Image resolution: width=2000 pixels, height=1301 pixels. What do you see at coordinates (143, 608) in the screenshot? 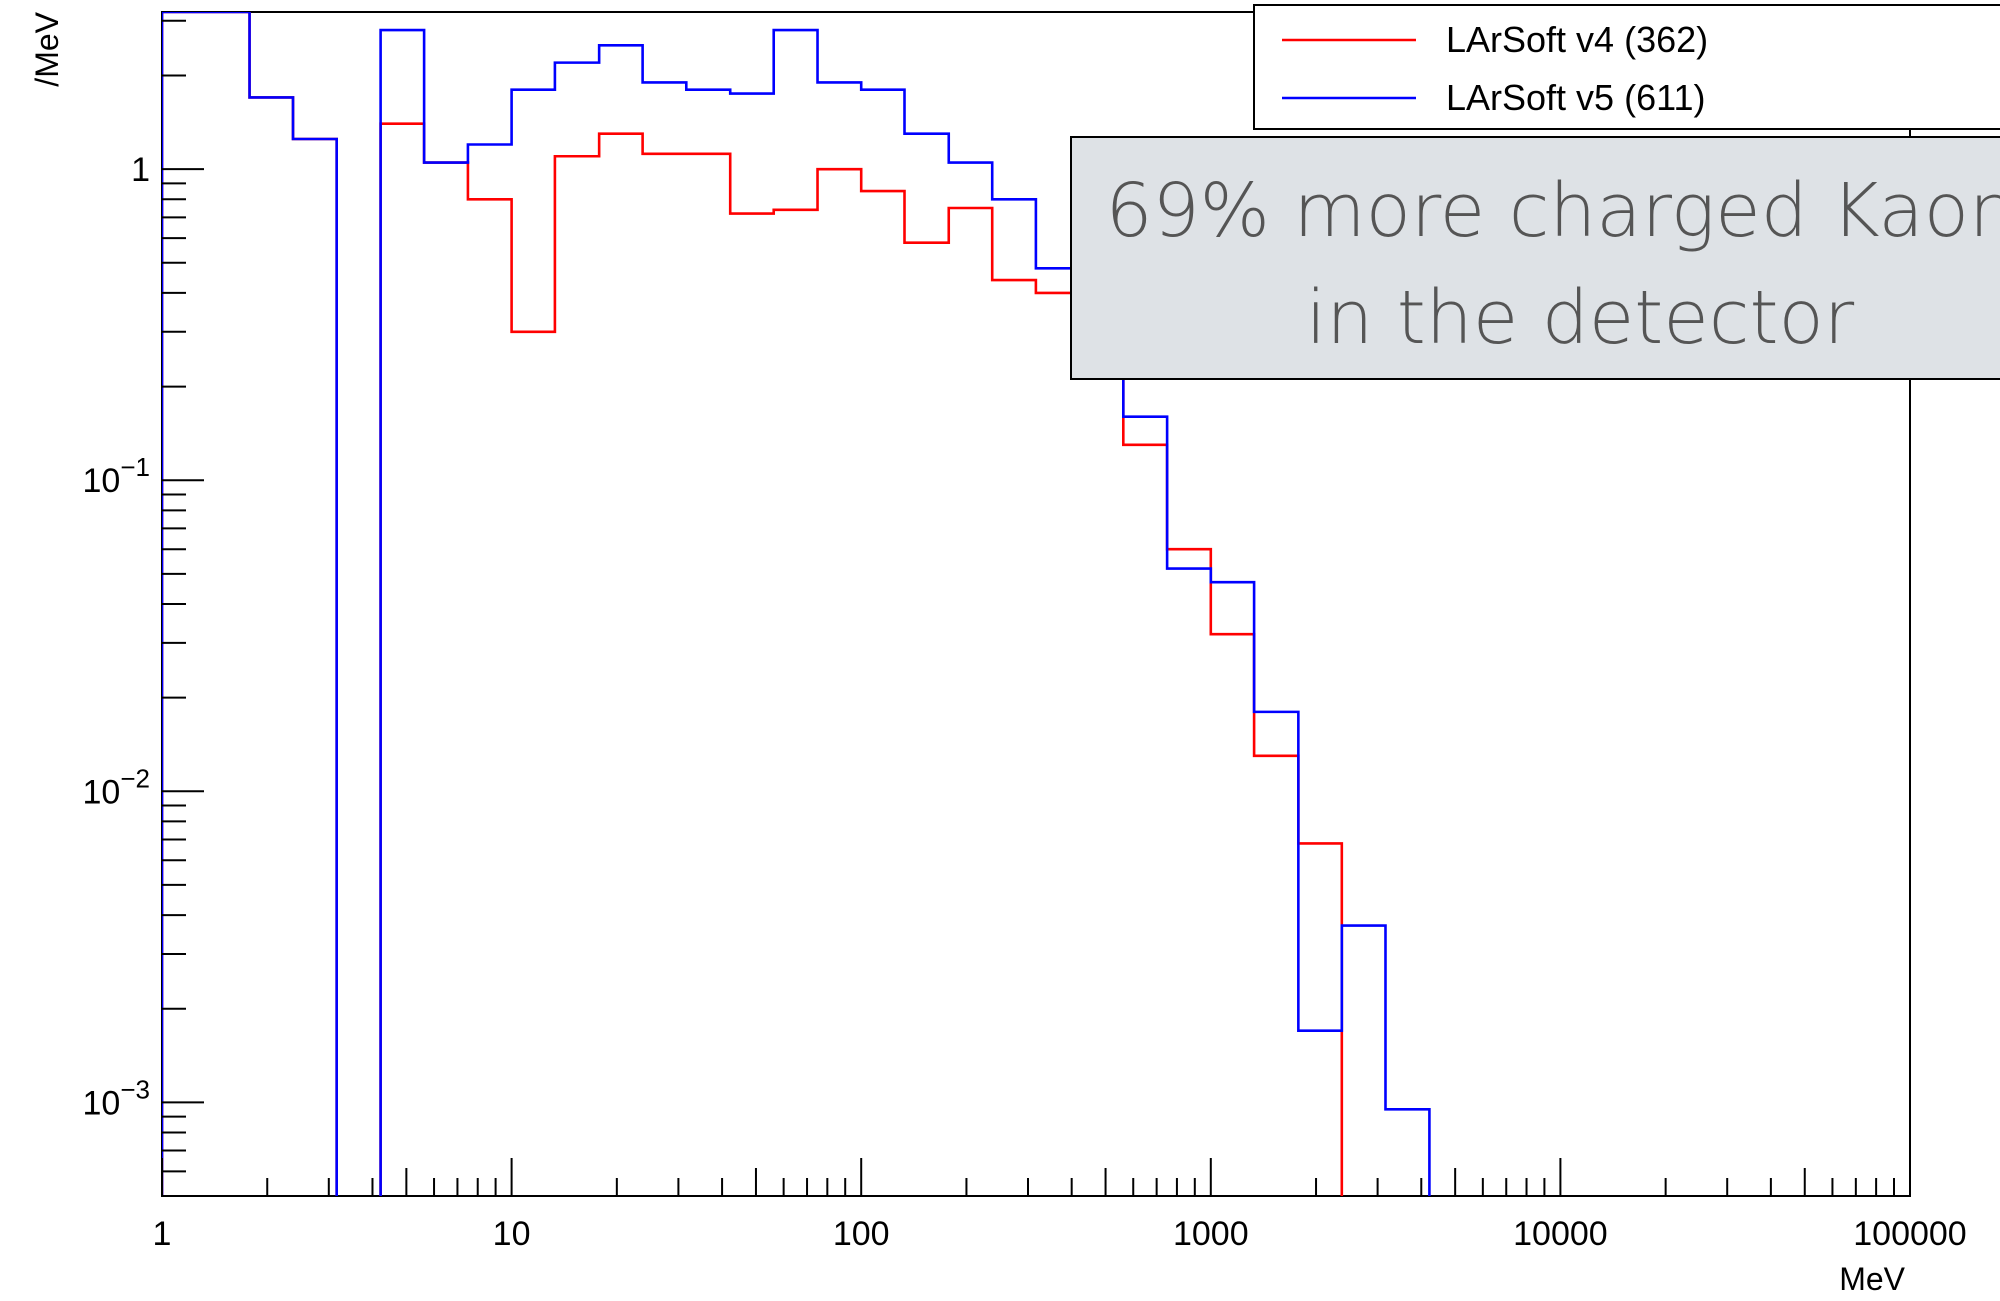
I see `y-axis: 10⁻³ 10⁻² 10⁻¹ 1` at bounding box center [143, 608].